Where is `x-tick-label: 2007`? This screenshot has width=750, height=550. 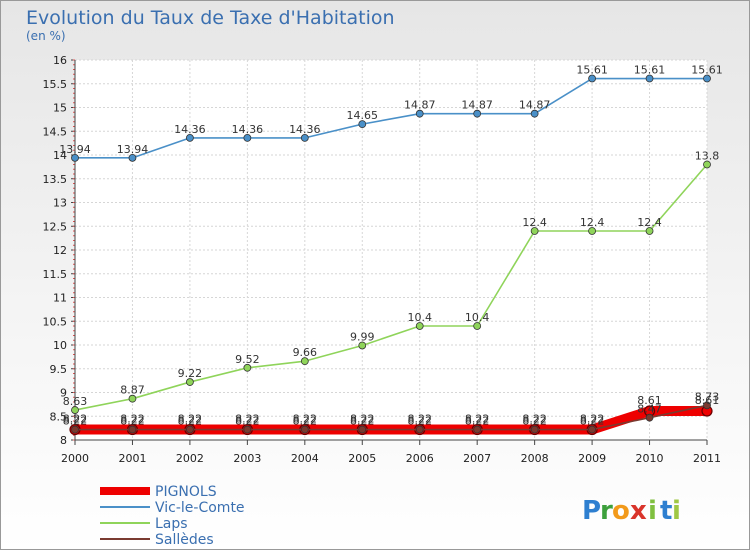 x-tick-label: 2007 is located at coordinates (477, 458).